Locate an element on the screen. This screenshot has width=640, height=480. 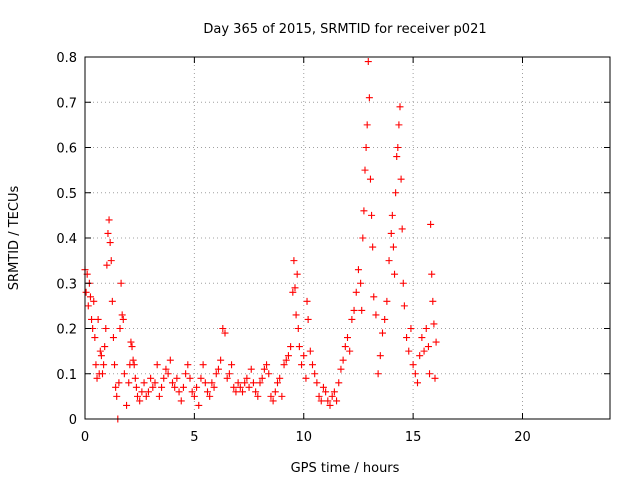
x-axis-label: GPS time / hours is located at coordinates (345, 468).